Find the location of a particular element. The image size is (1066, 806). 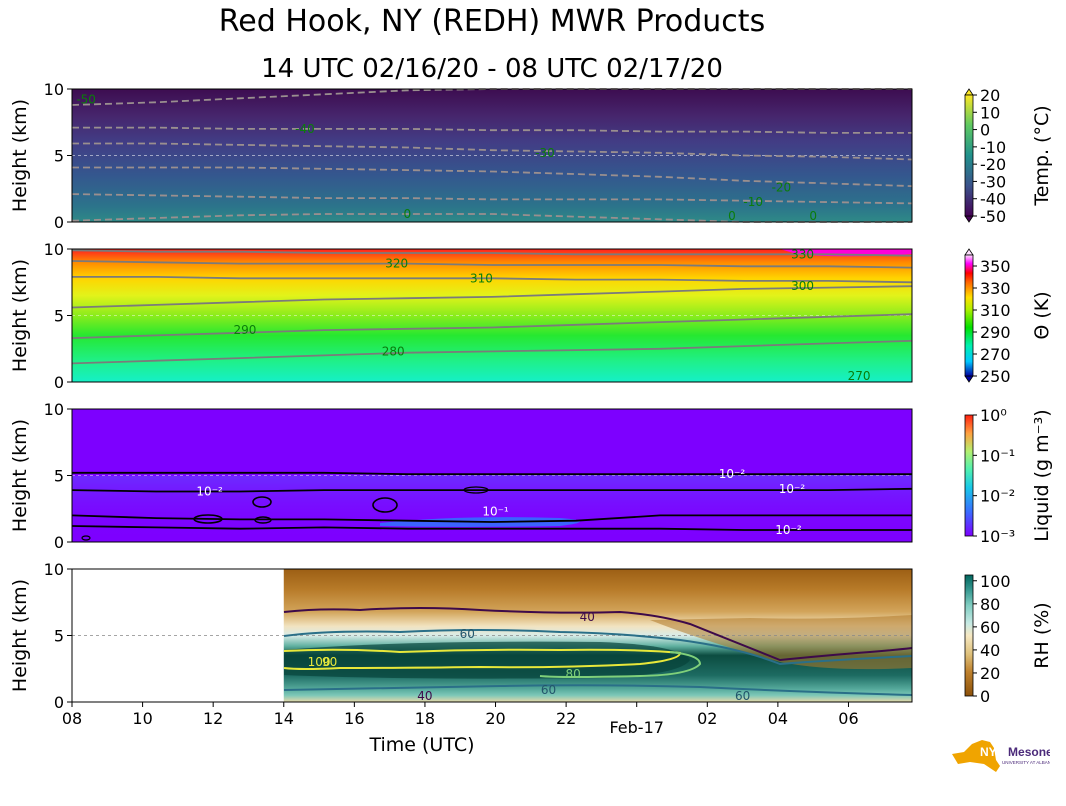

rh-contours is located at coordinates (598, 651).